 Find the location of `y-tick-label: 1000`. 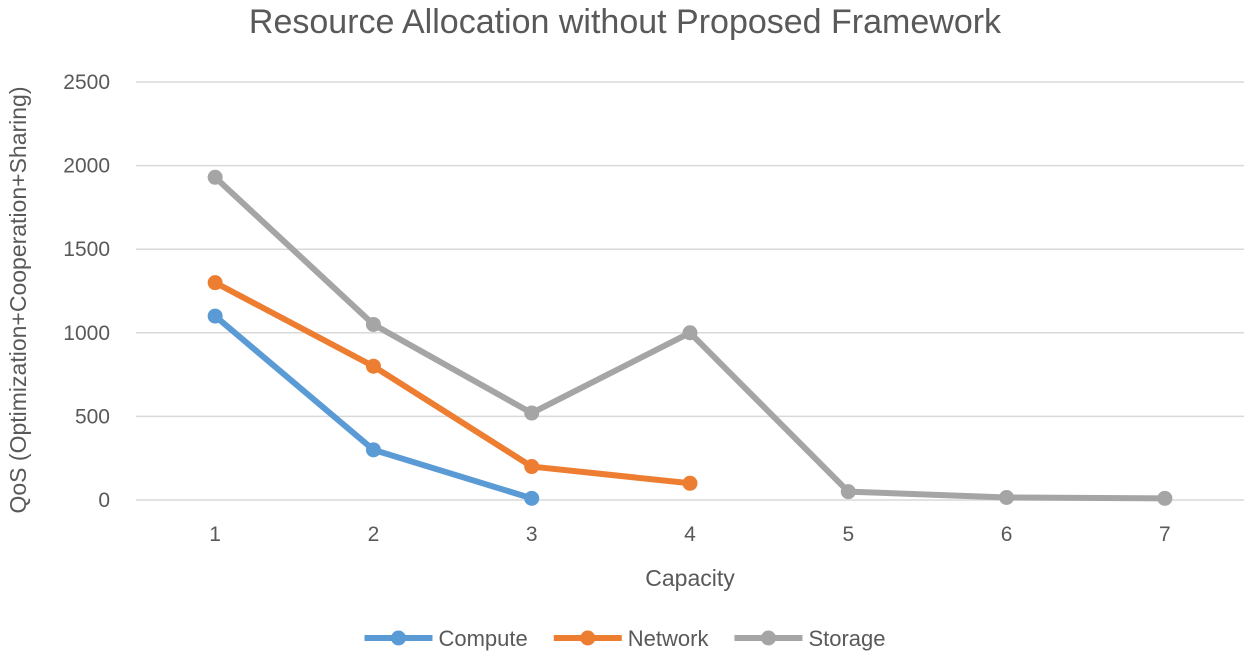

y-tick-label: 1000 is located at coordinates (86, 333).